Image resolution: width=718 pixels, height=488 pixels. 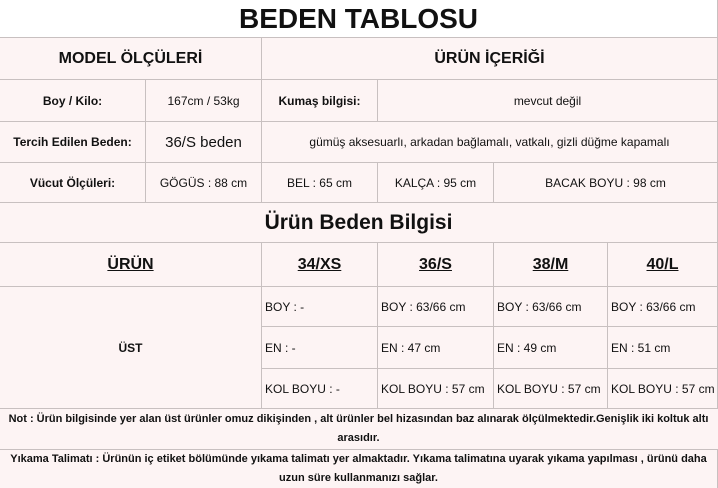 I want to click on label: Boy / Kilo:, so click(x=73, y=101).